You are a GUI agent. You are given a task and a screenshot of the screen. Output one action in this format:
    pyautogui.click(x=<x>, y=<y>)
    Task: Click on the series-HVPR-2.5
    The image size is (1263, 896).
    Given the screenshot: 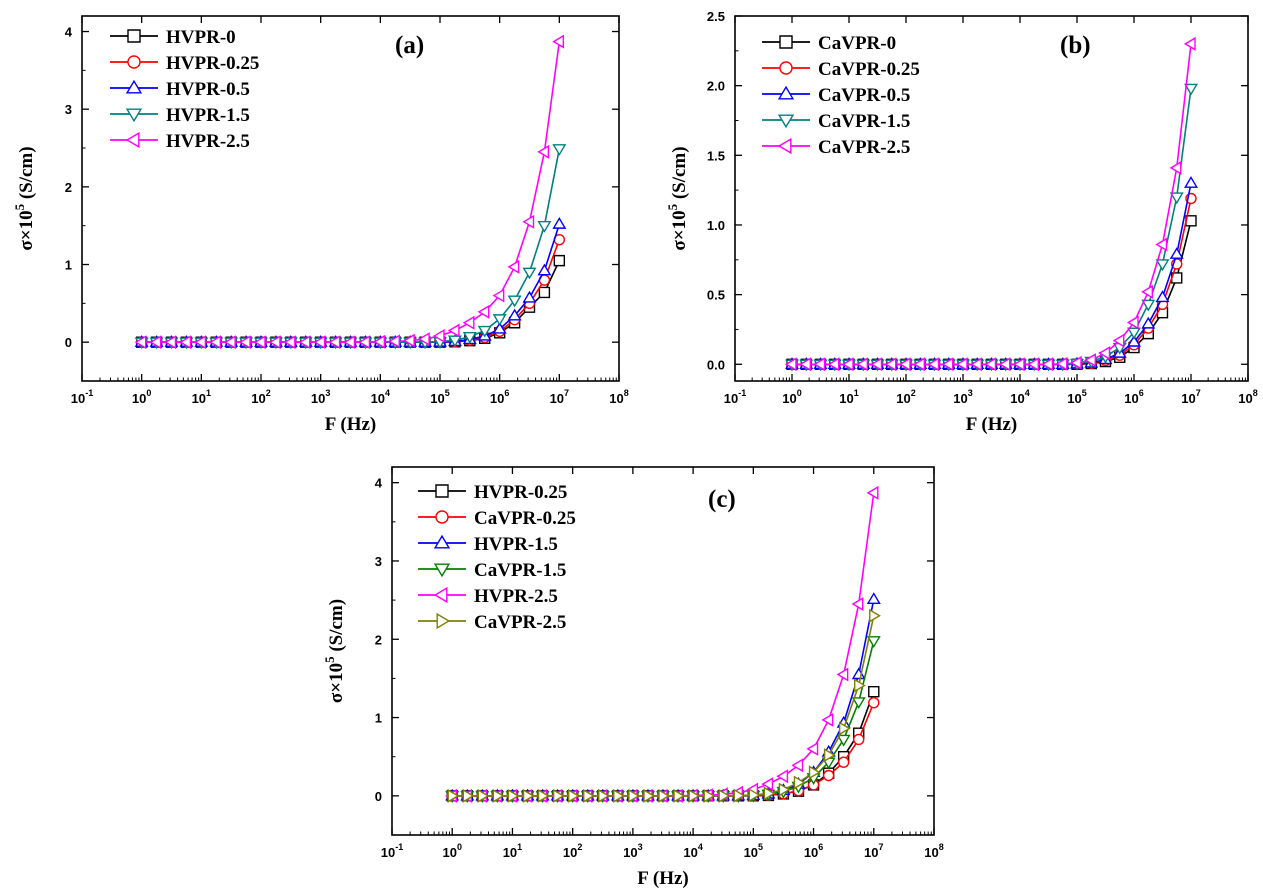 What is the action you would take?
    pyautogui.click(x=349, y=192)
    